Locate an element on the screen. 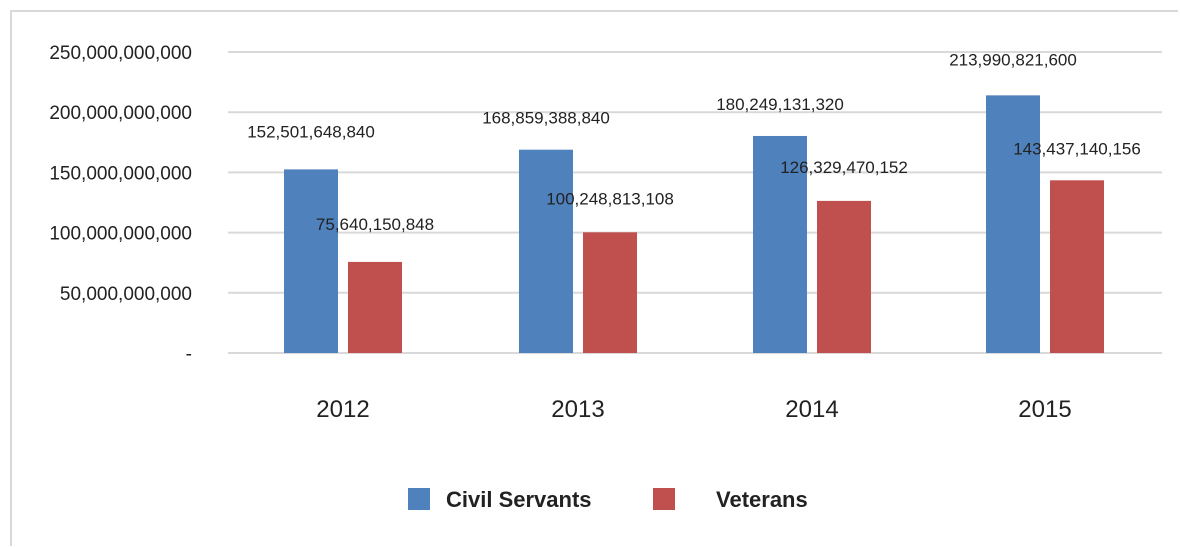 This screenshot has width=1180, height=548. y-tick-label: 250,000,000,000 is located at coordinates (120, 53).